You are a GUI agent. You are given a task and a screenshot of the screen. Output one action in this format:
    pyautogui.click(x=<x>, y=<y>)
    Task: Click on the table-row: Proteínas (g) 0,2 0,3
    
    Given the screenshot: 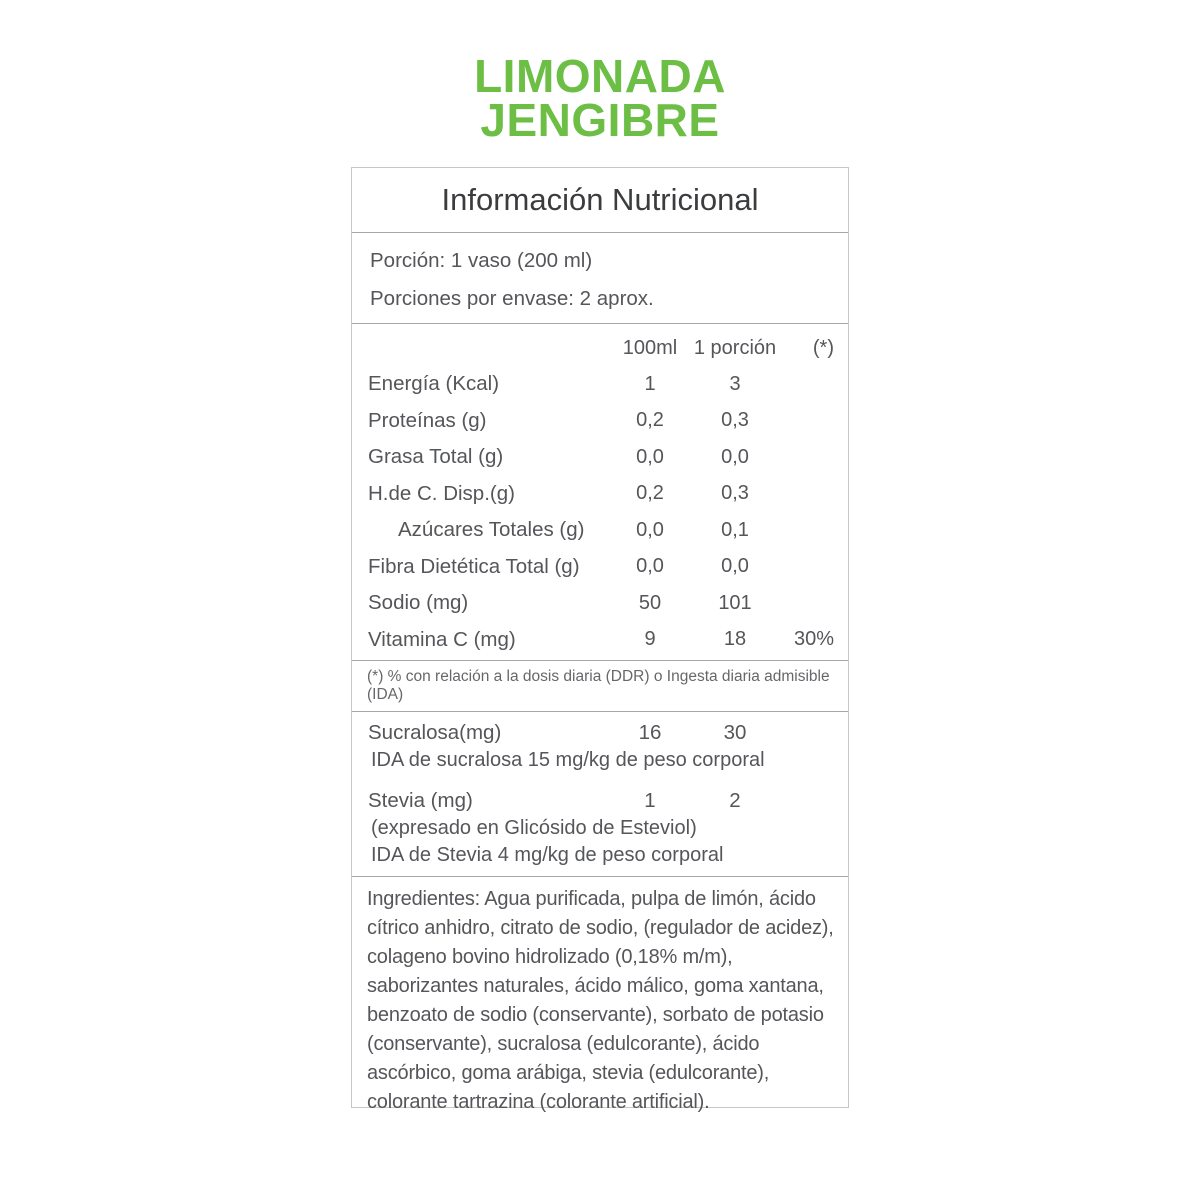 What is the action you would take?
    pyautogui.click(x=601, y=421)
    